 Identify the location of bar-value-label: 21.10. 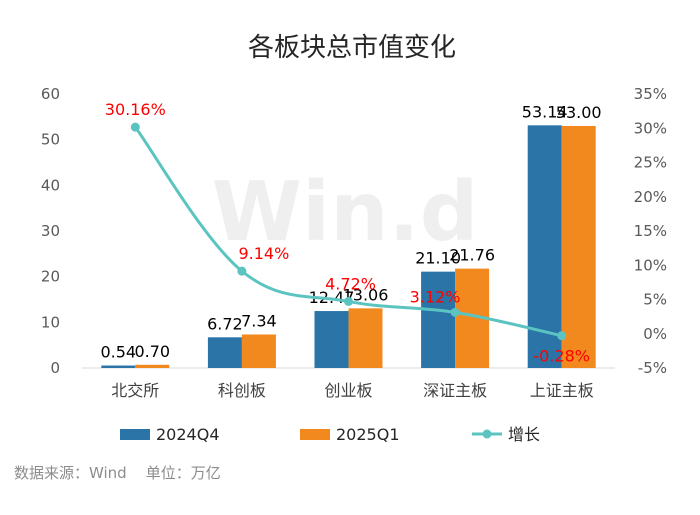
(438, 258).